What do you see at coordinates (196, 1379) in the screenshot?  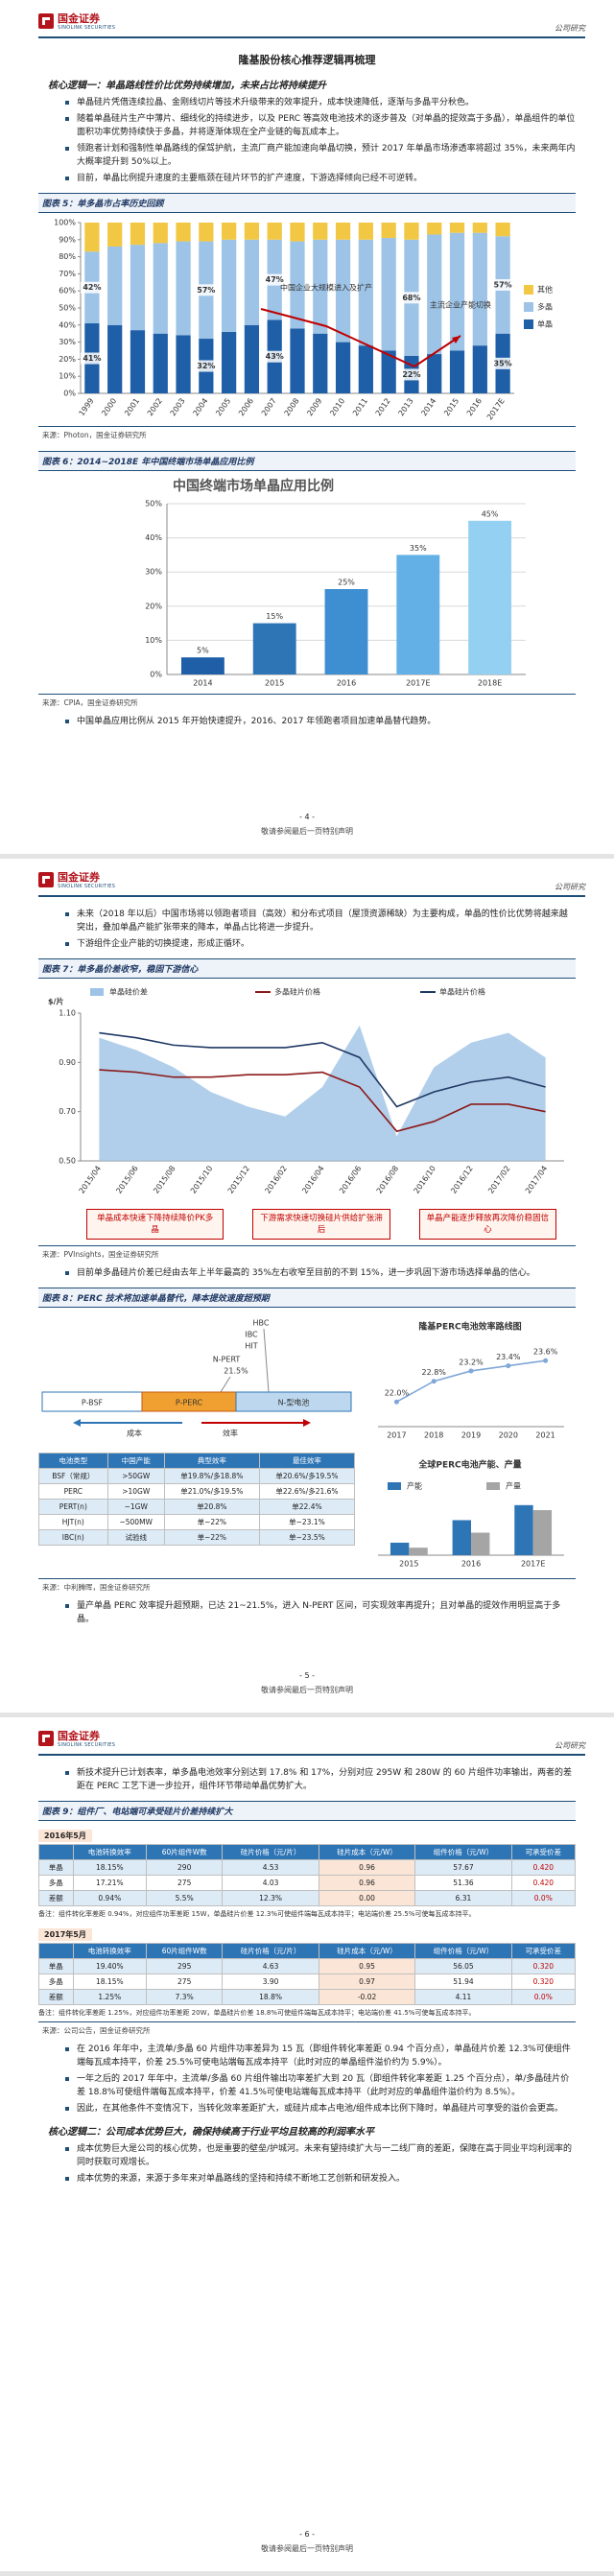 I see `figure-cell: HBC IBC HIT N-PERT 21.5% P-BSF P-PERC N-型电池 成本 效率` at bounding box center [196, 1379].